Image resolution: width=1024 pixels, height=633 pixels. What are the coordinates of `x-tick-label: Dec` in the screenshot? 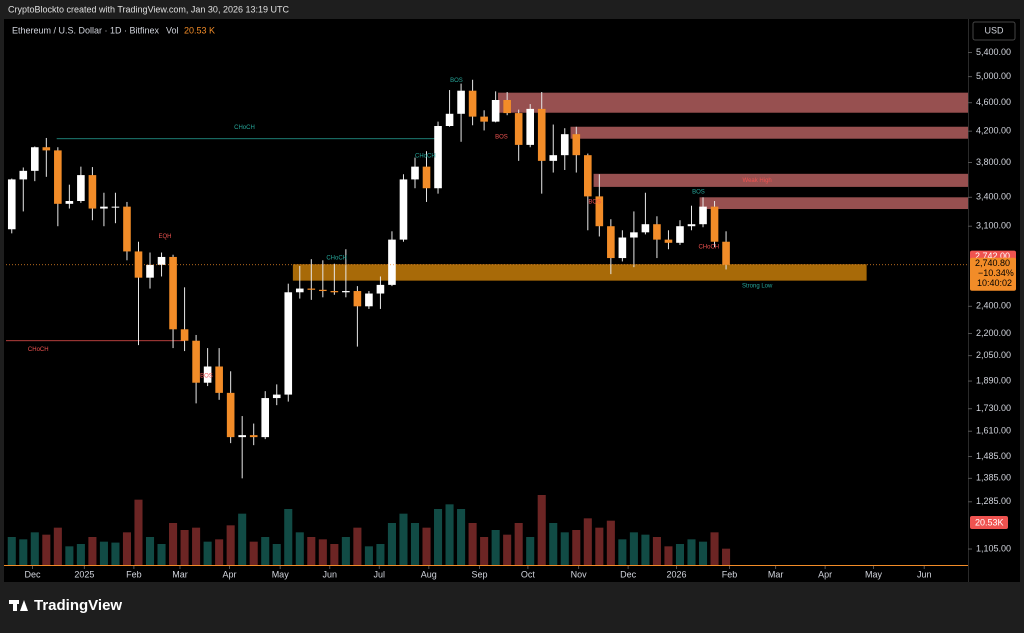 It's located at (628, 574).